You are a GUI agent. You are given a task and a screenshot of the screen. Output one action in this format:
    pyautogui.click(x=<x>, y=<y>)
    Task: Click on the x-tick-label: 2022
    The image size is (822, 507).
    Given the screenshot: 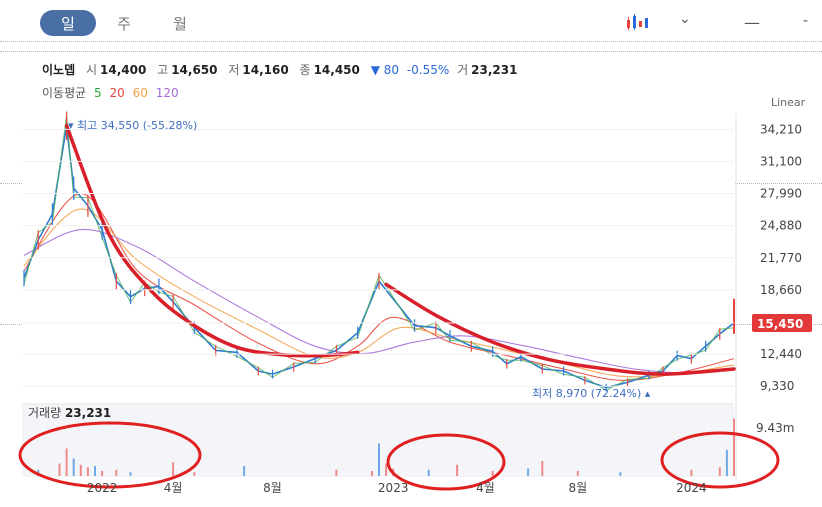 What is the action you would take?
    pyautogui.click(x=102, y=488)
    